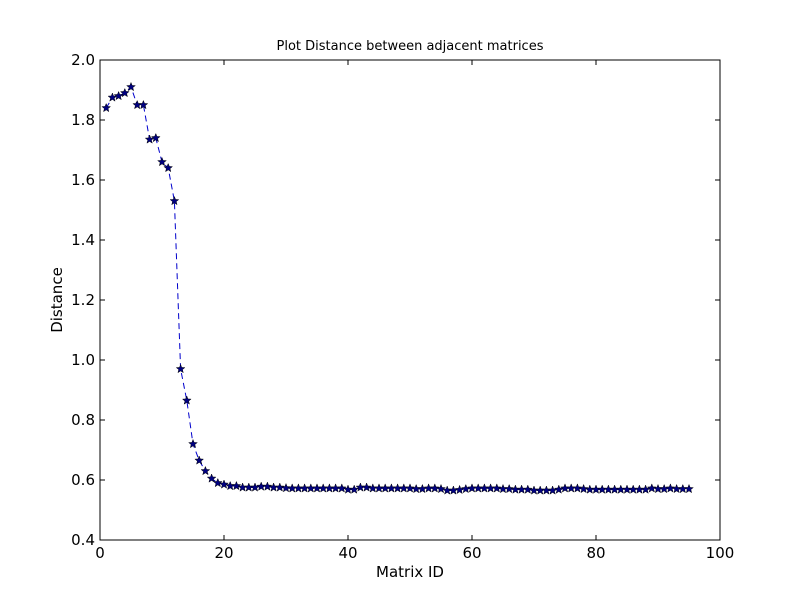  Describe the element at coordinates (347, 553) in the screenshot. I see `x-tick-label: 40` at that location.